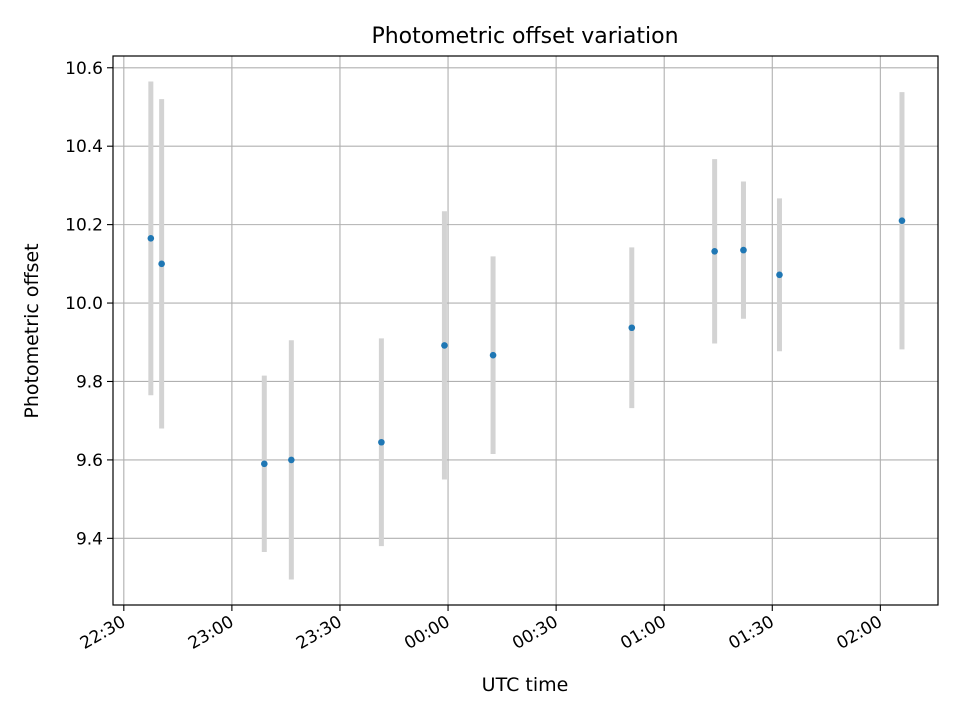  What do you see at coordinates (319, 633) in the screenshot?
I see `x-tick-label: 23:30` at bounding box center [319, 633].